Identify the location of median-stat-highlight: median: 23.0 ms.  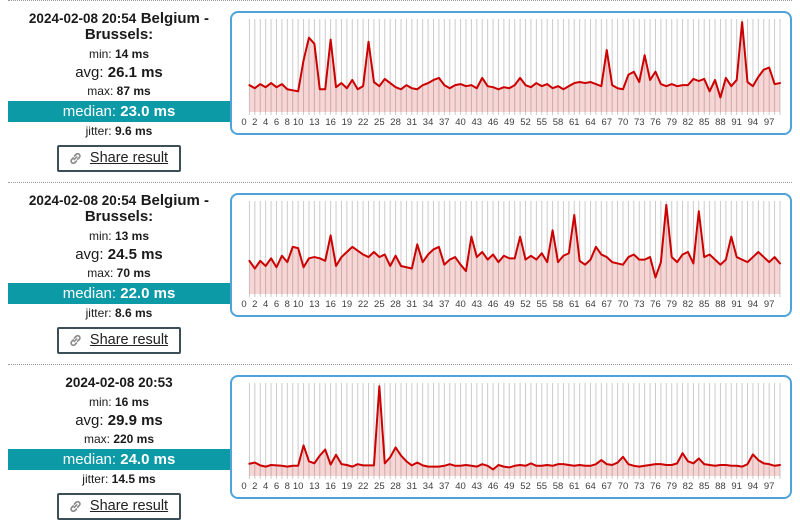
(119, 111).